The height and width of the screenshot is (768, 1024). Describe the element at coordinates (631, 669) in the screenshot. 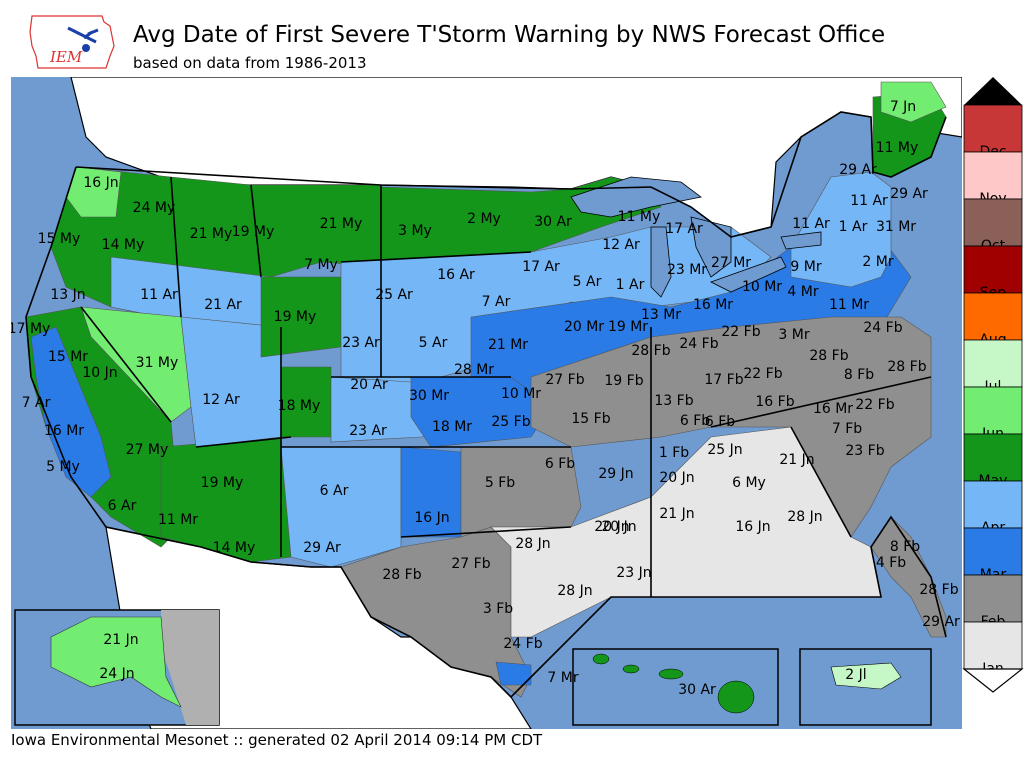

I see `island-oahu` at that location.